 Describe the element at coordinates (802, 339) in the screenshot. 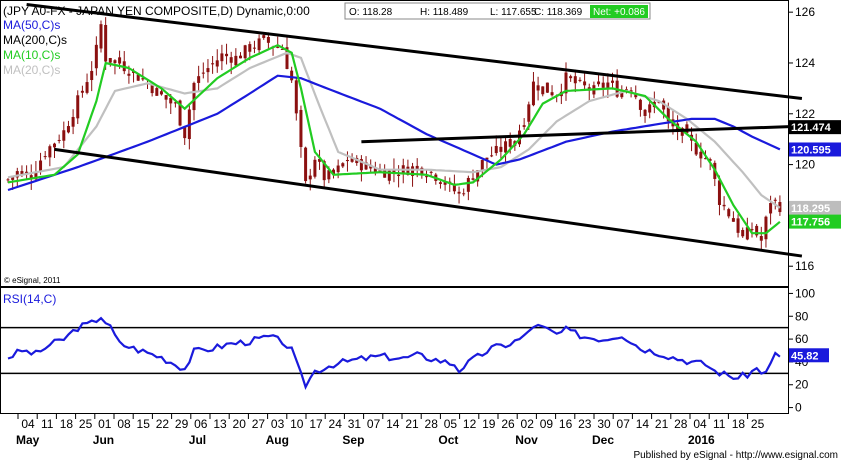

I see `rsi-tick-label: 60` at that location.